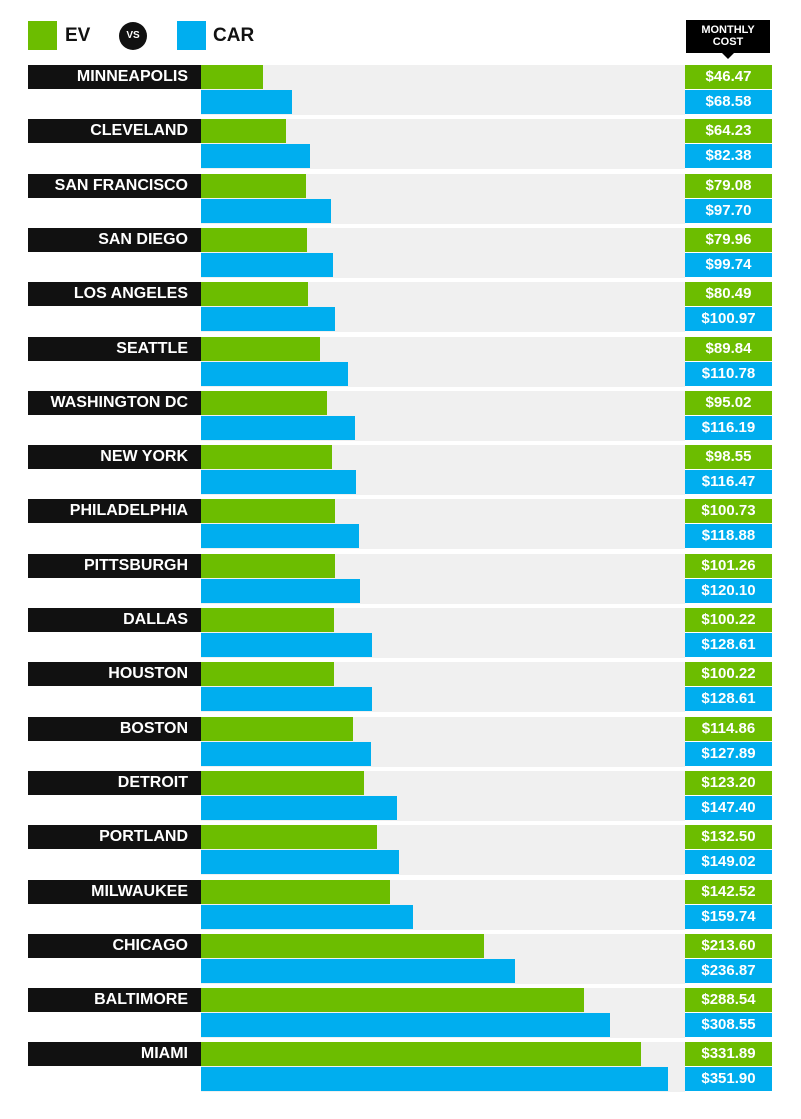 This screenshot has width=801, height=1119. Describe the element at coordinates (400, 307) in the screenshot. I see `chart-row-los-angeles: LOS ANGELES $80.49 $100.97` at that location.